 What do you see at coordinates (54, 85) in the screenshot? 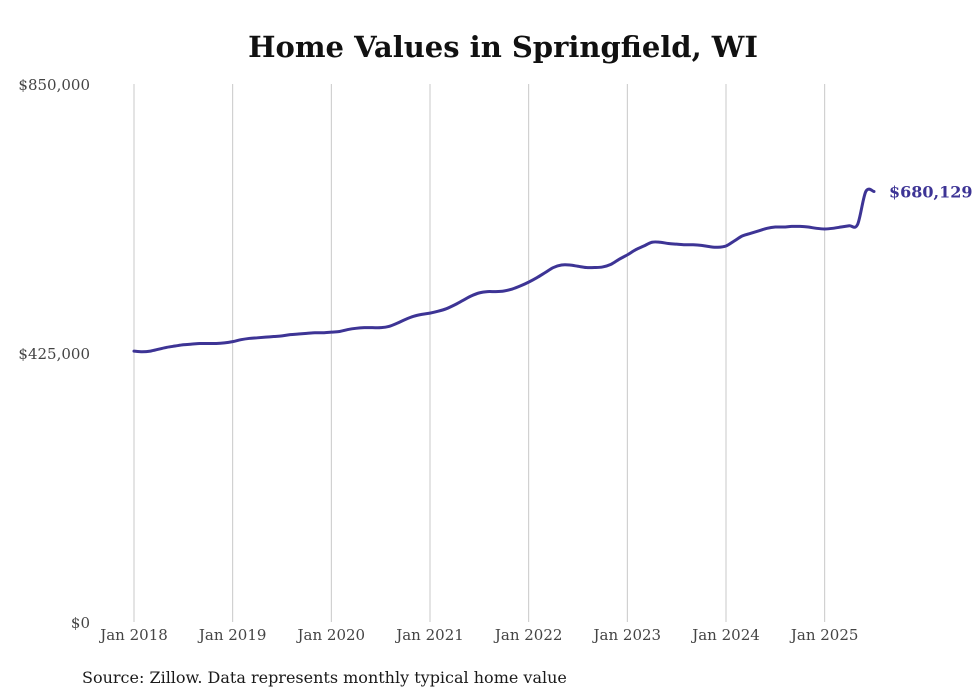
I see `y-tick-label: $850,000` at bounding box center [54, 85].